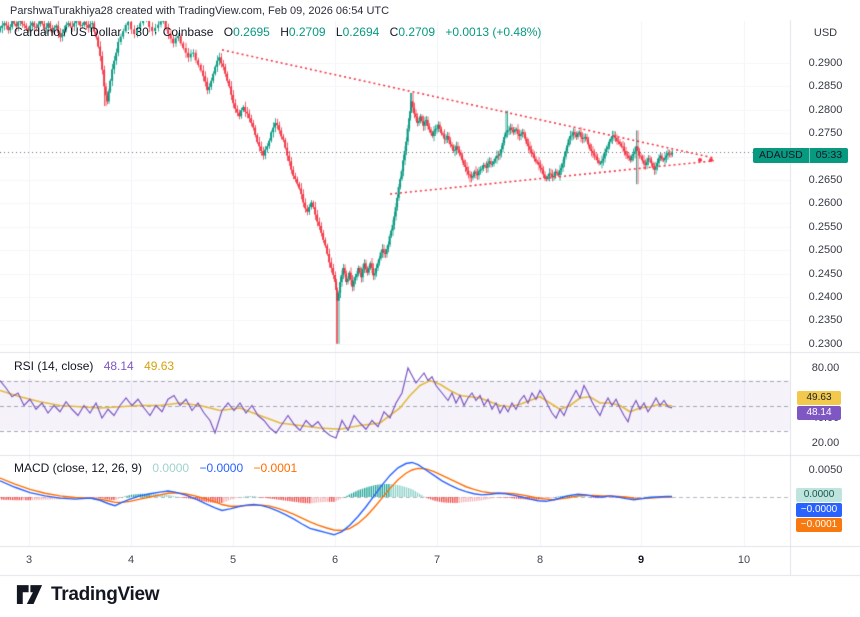  I want to click on time-axis-label: 7, so click(437, 560).